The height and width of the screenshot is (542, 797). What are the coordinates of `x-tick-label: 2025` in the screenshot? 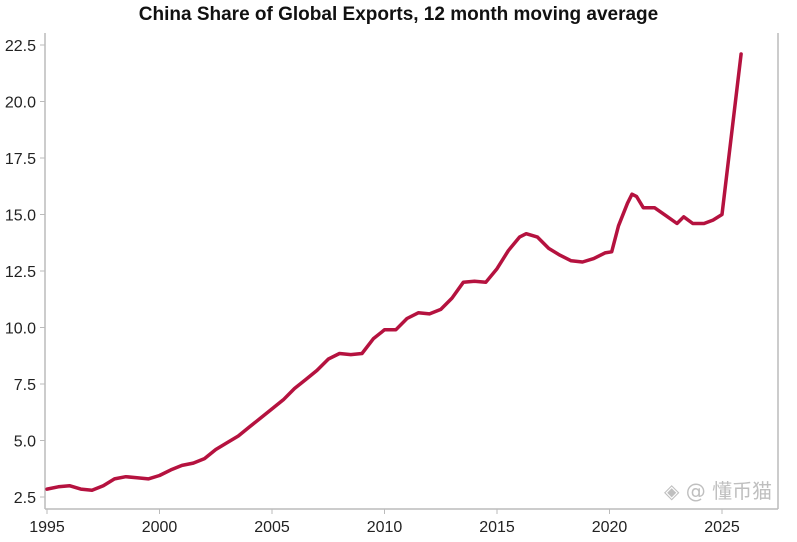 It's located at (722, 527).